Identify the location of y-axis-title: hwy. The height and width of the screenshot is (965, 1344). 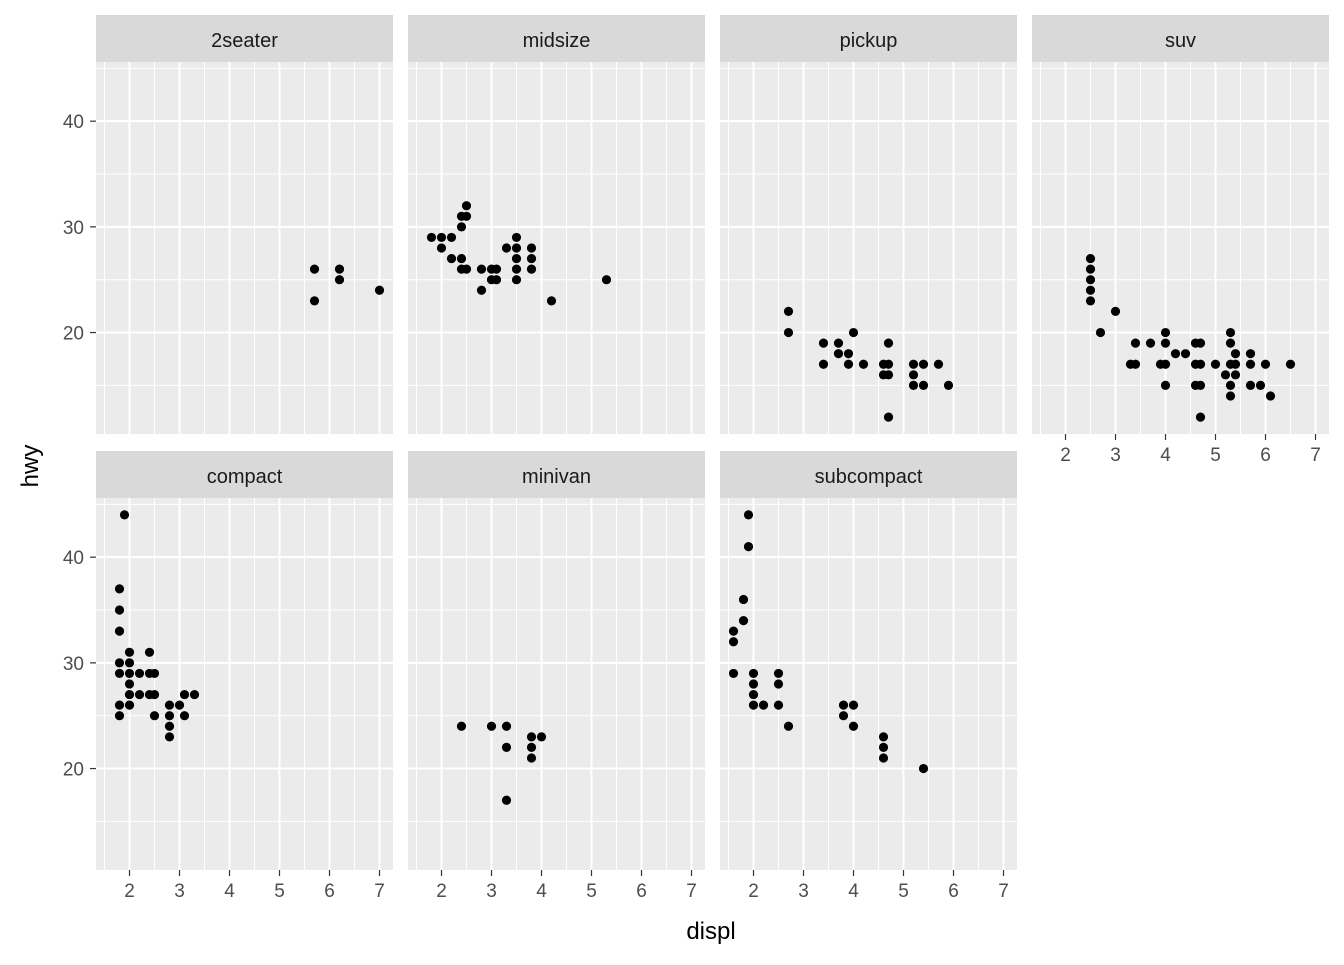
(30, 466).